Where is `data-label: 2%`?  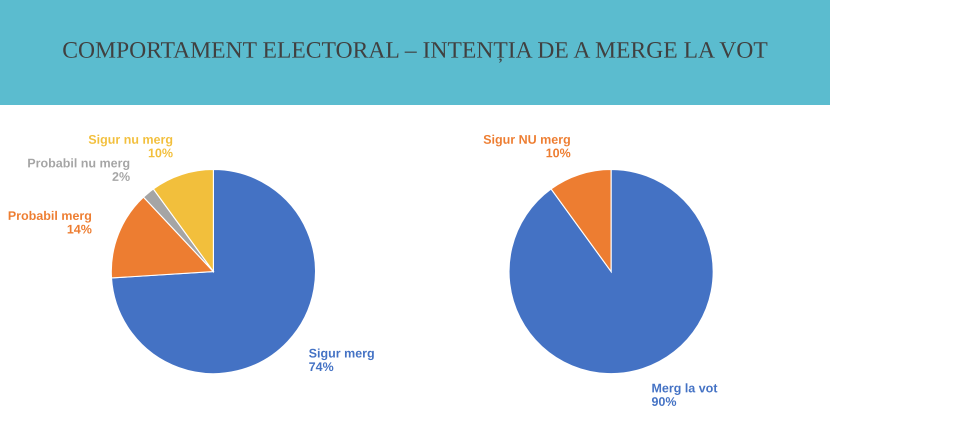
data-label: 2% is located at coordinates (121, 176).